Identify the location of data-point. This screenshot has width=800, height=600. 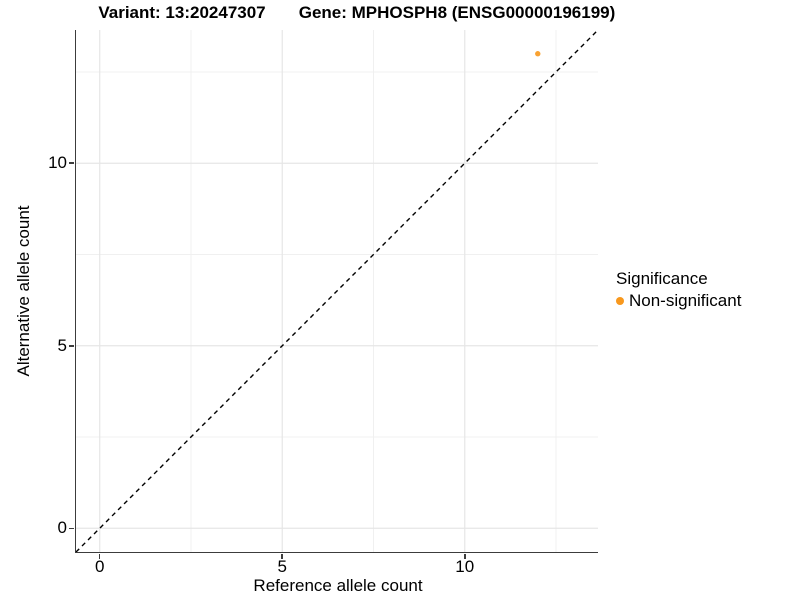
(537, 54).